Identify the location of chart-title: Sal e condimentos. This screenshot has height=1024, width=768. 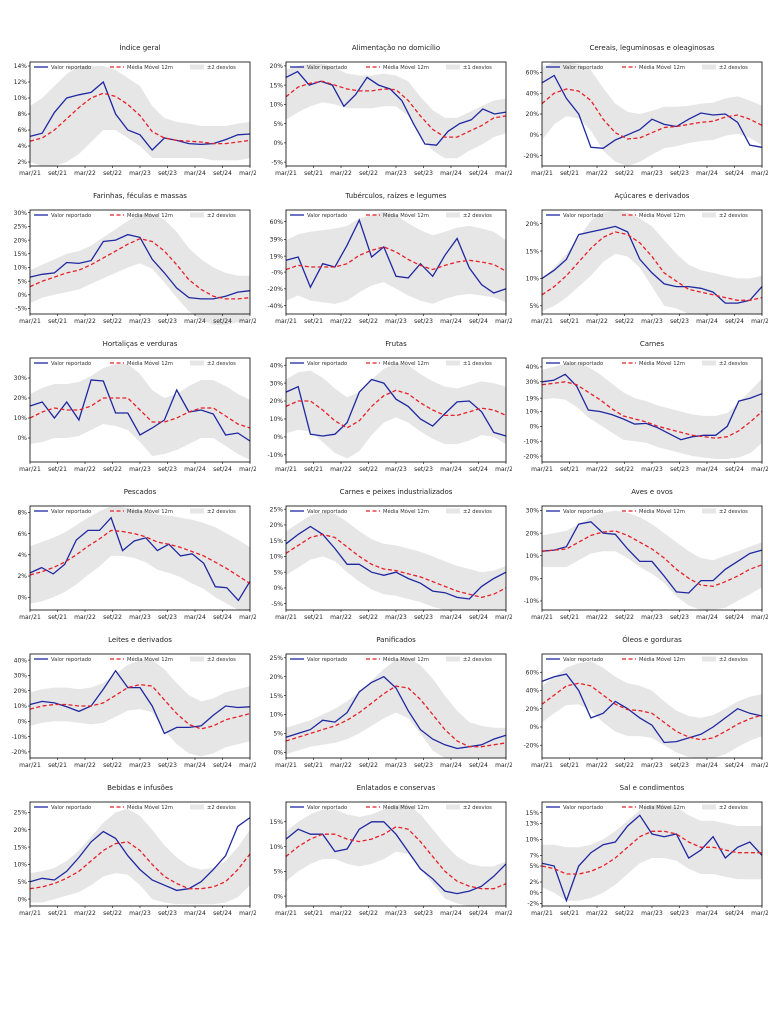
(652, 788).